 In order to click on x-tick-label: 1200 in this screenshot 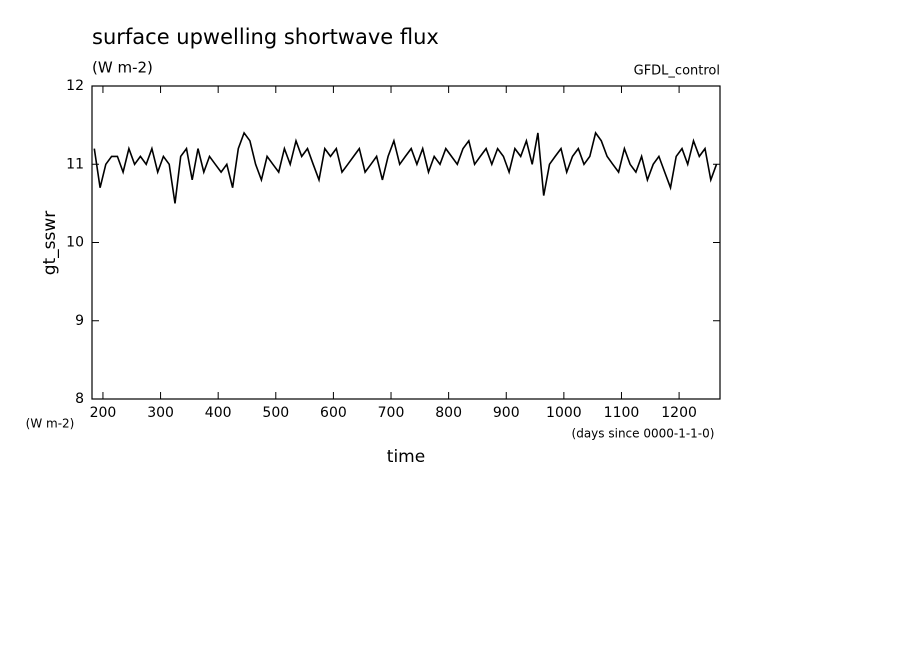, I will do `click(679, 413)`.